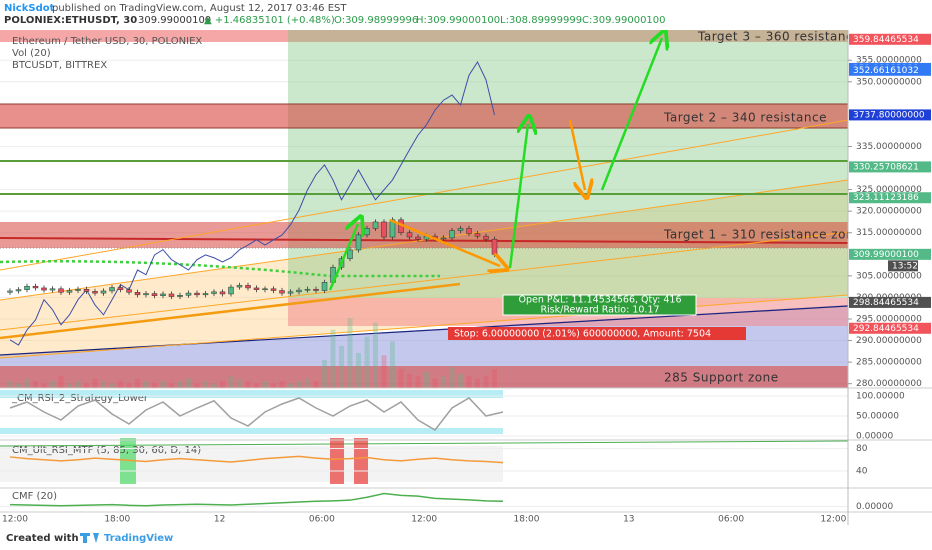 The height and width of the screenshot is (550, 932). Describe the element at coordinates (424, 520) in the screenshot. I see `x-tick-label: 12:00` at that location.